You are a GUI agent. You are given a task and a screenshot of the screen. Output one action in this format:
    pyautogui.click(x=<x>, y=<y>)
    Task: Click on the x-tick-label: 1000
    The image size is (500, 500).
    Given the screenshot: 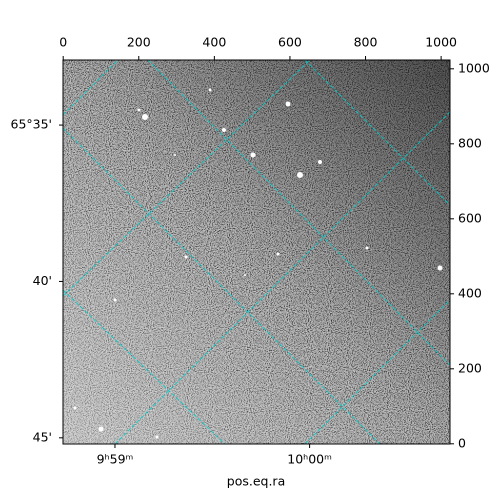 What is the action you would take?
    pyautogui.click(x=441, y=42)
    